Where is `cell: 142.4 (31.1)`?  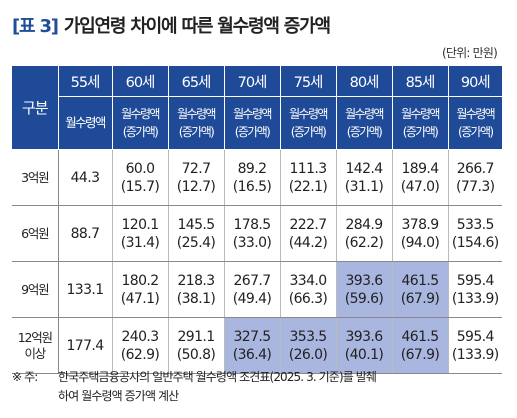
cell: 142.4 (31.1) is located at coordinates (364, 177).